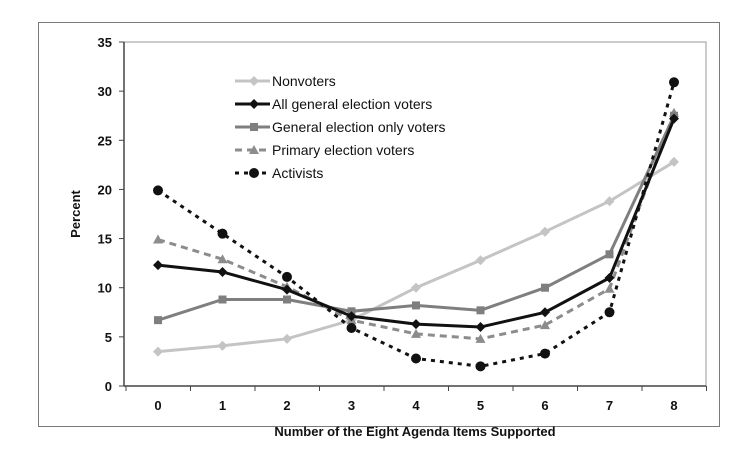  What do you see at coordinates (105, 288) in the screenshot?
I see `y-tick-label: 10` at bounding box center [105, 288].